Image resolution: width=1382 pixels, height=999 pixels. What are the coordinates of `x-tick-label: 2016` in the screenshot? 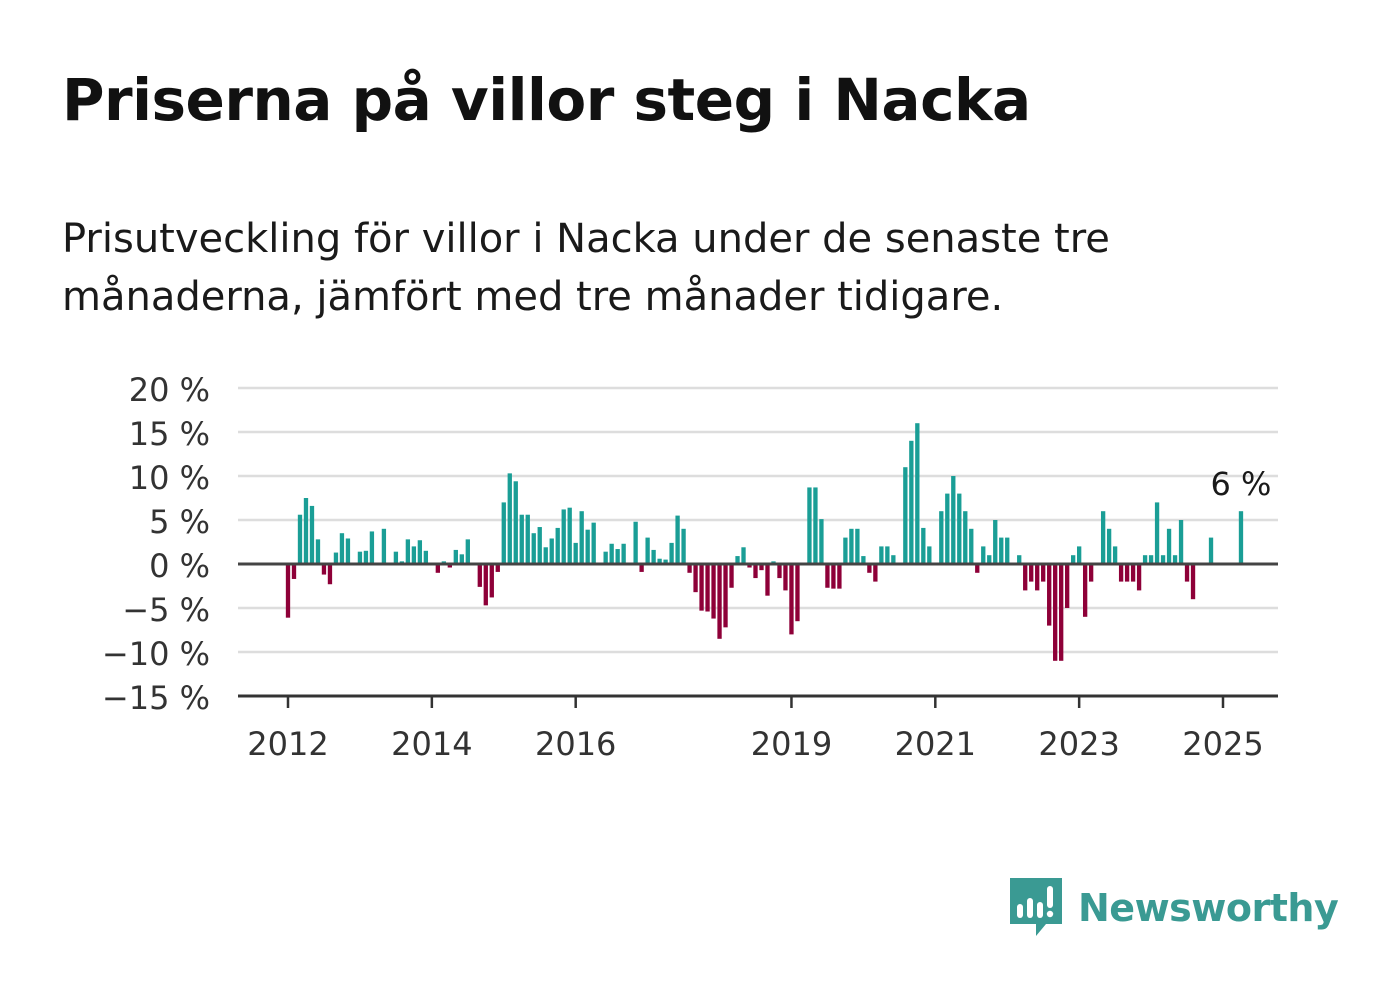 It's located at (575, 744).